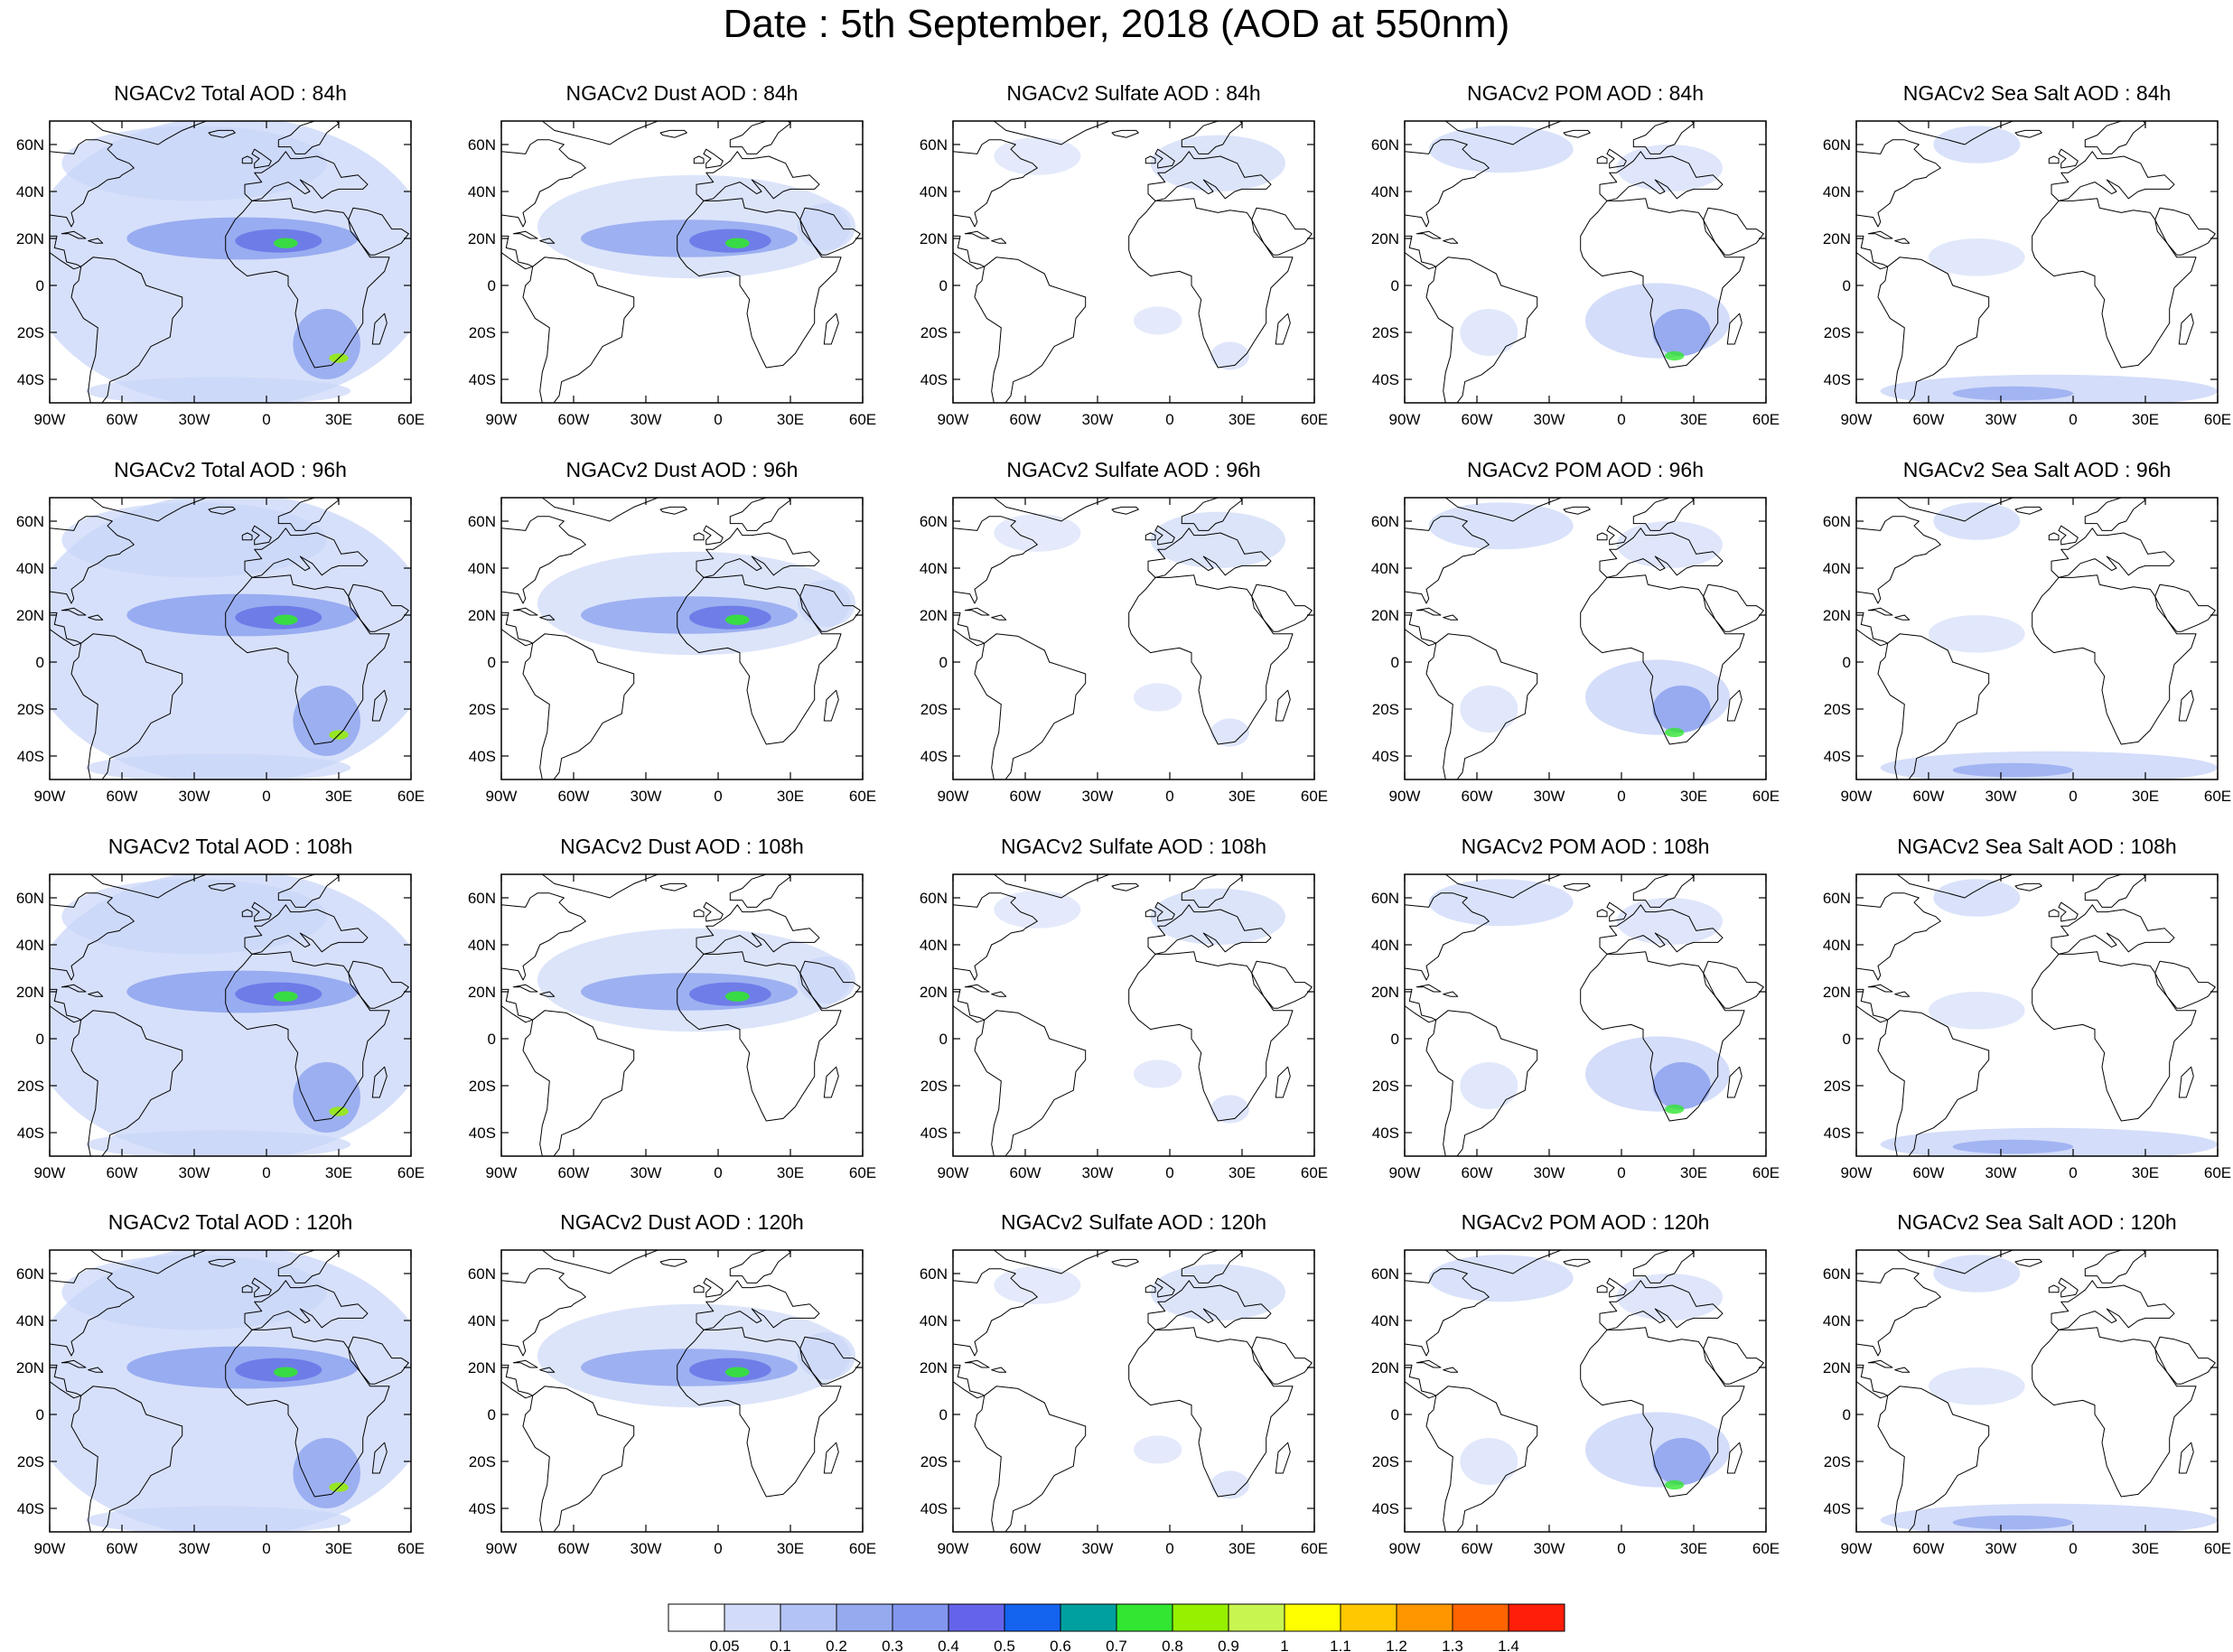  Describe the element at coordinates (1681, 332) in the screenshot. I see `pom-aod-smoke-core` at that location.